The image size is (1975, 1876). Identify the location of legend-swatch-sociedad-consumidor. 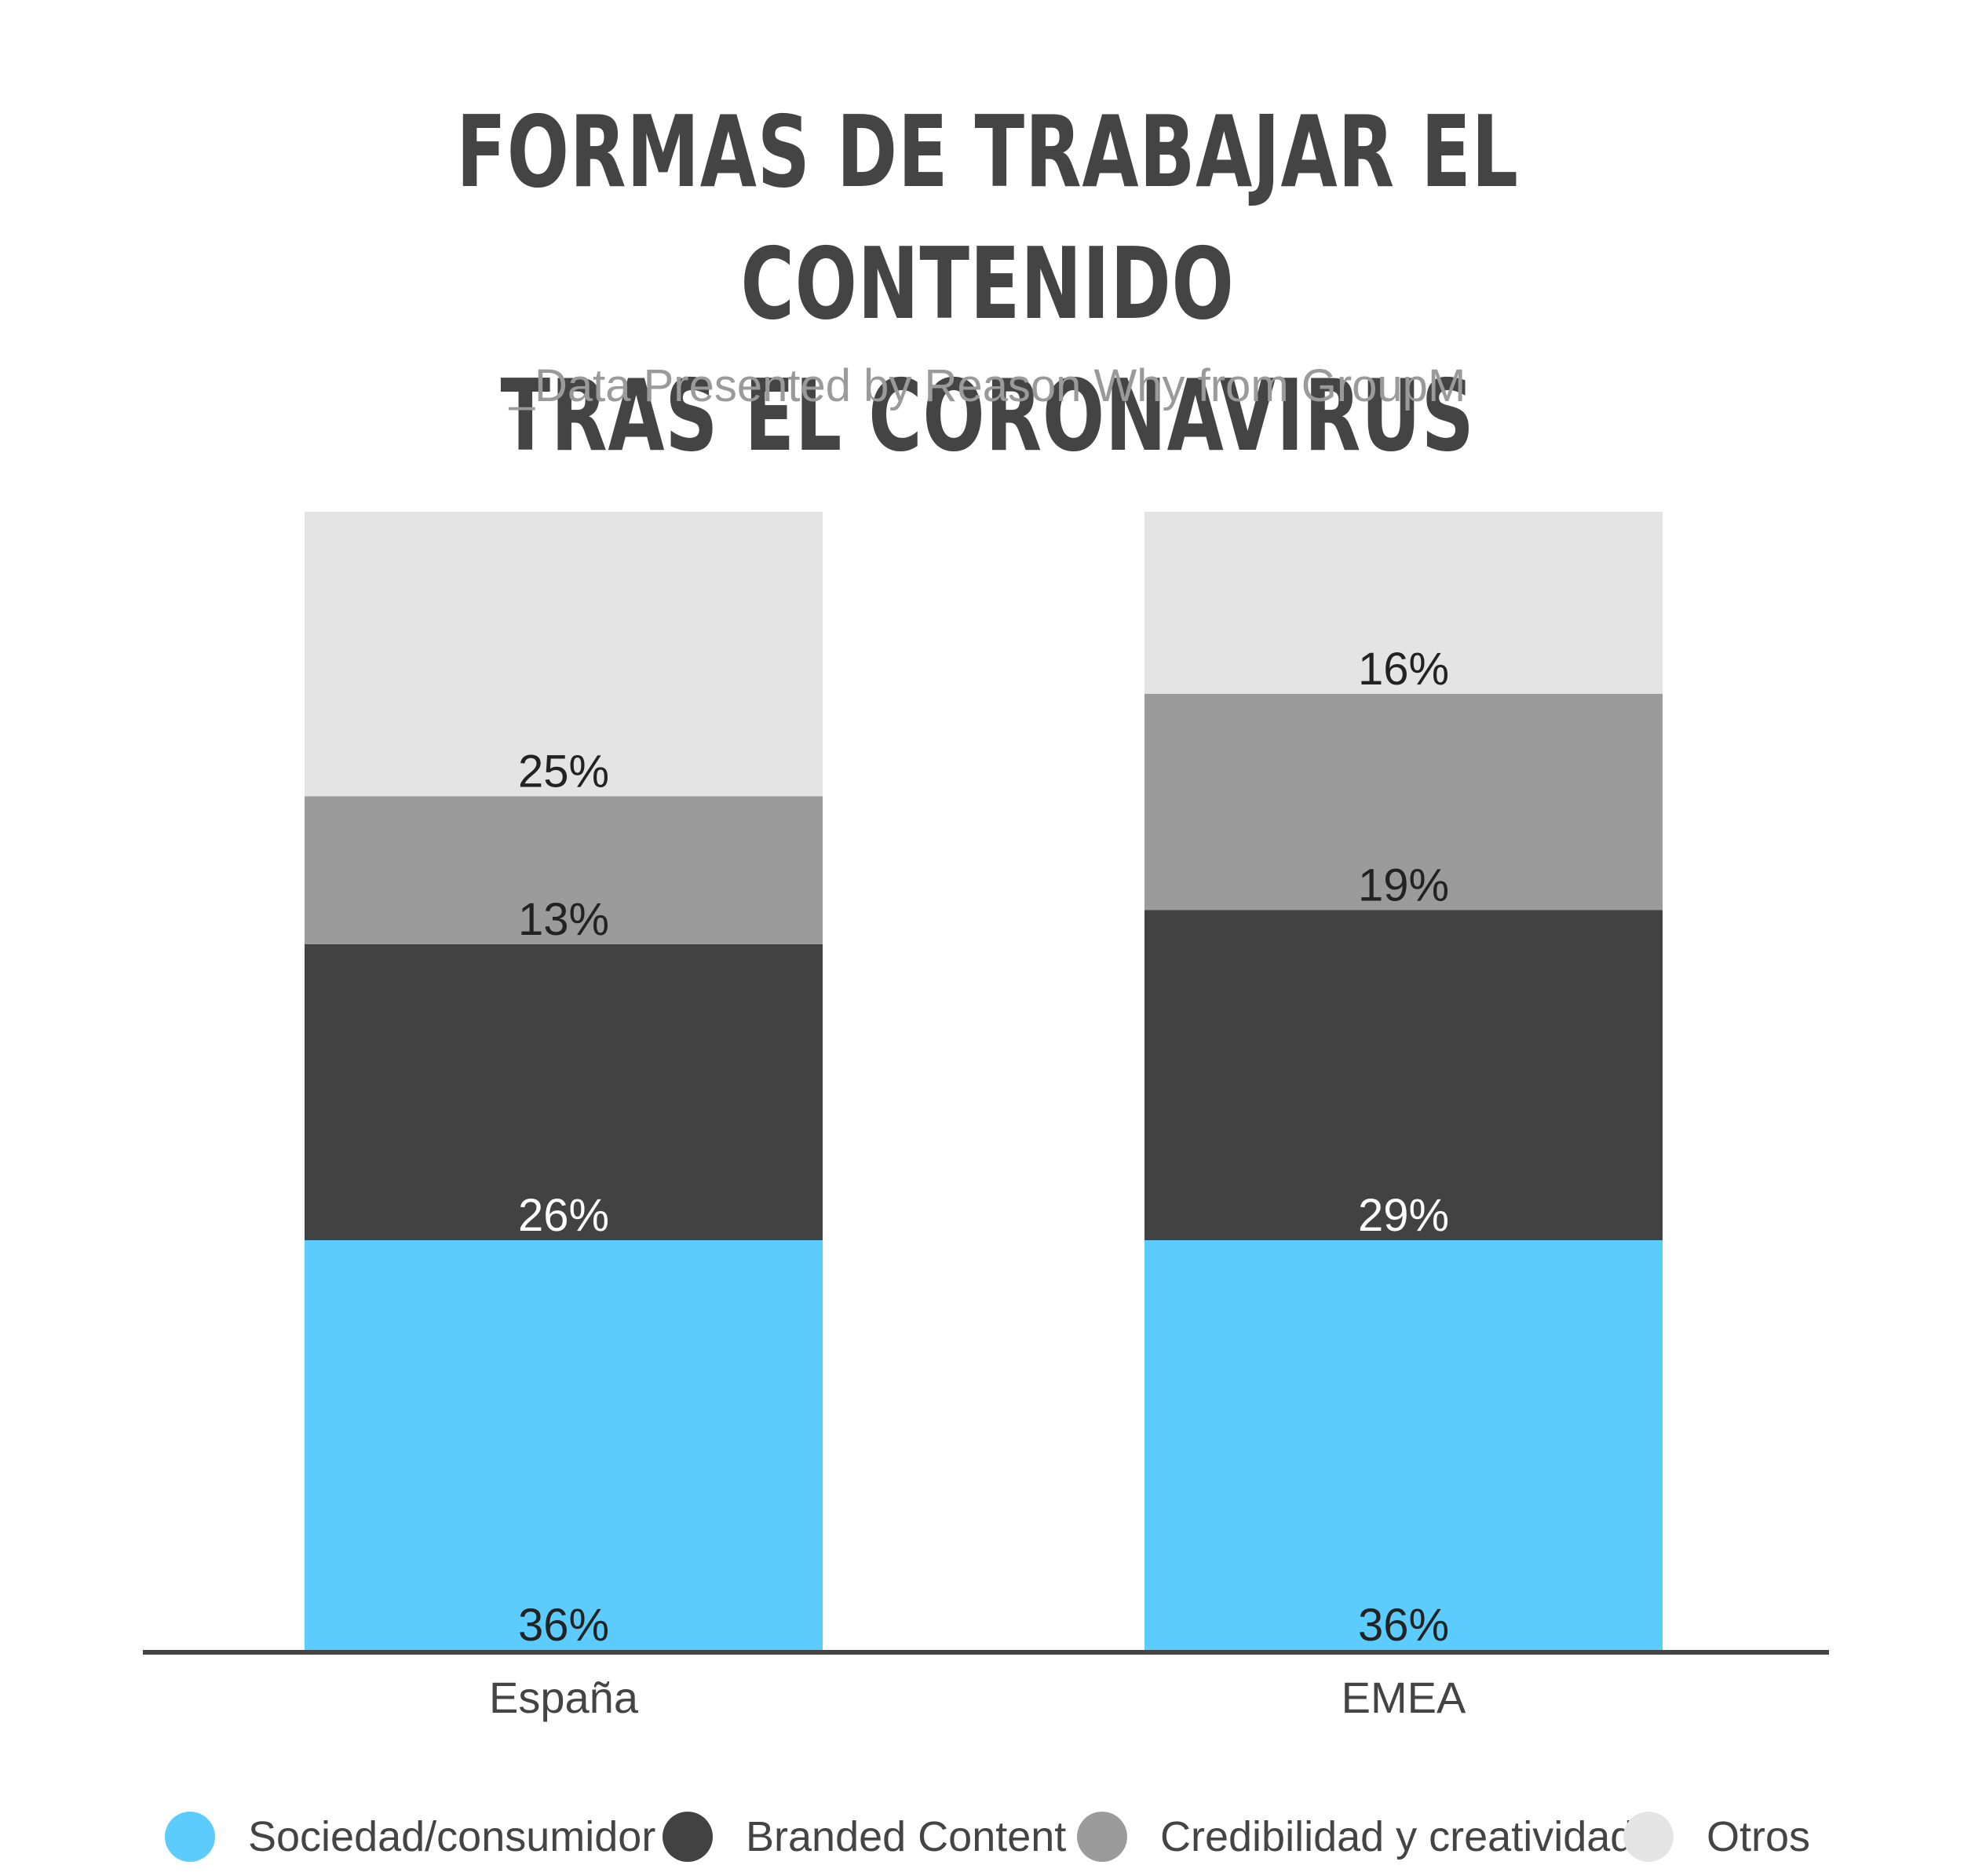
(190, 1837).